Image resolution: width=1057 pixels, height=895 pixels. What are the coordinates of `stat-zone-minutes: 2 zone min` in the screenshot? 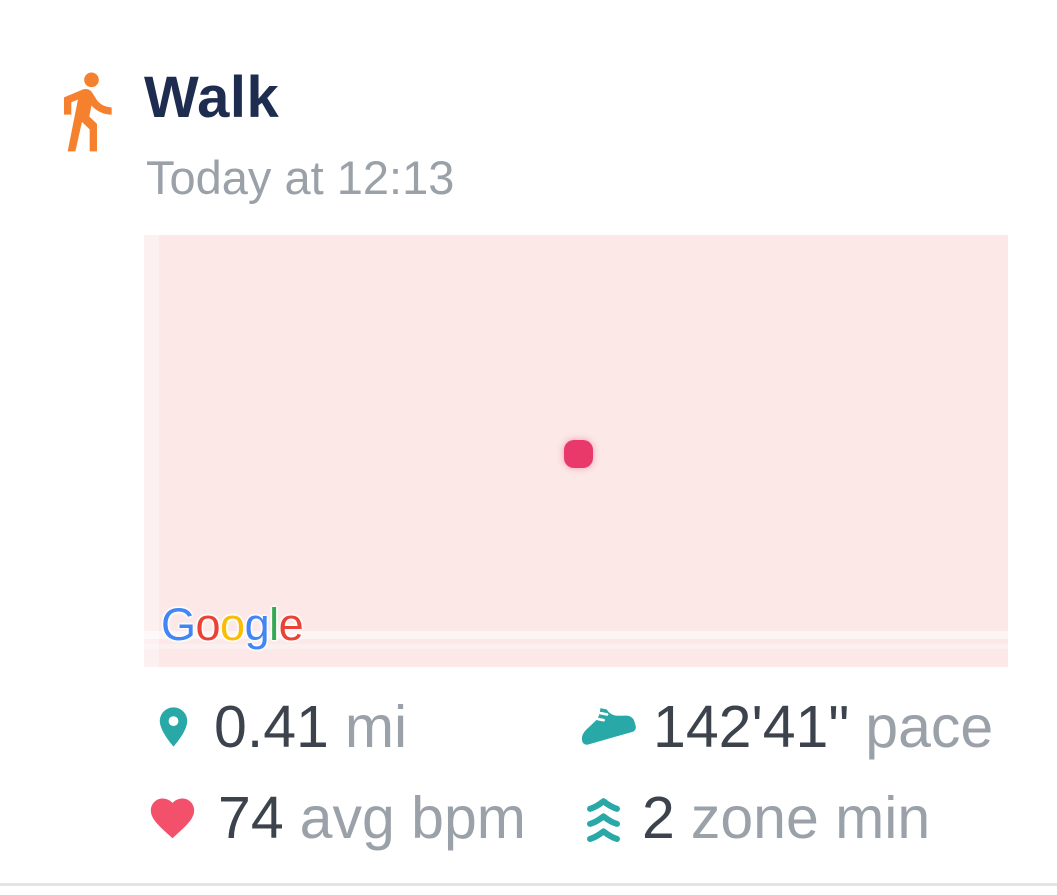 It's located at (756, 818).